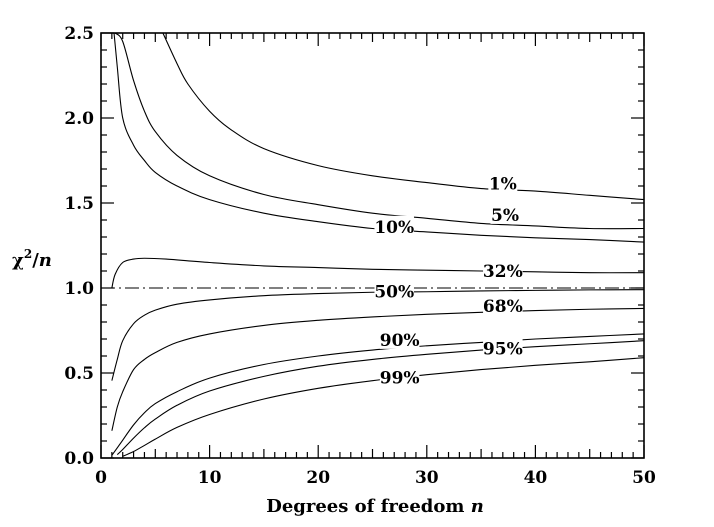 The width and height of the screenshot is (714, 527). I want to click on curve-label-bg-68pct, so click(503, 304).